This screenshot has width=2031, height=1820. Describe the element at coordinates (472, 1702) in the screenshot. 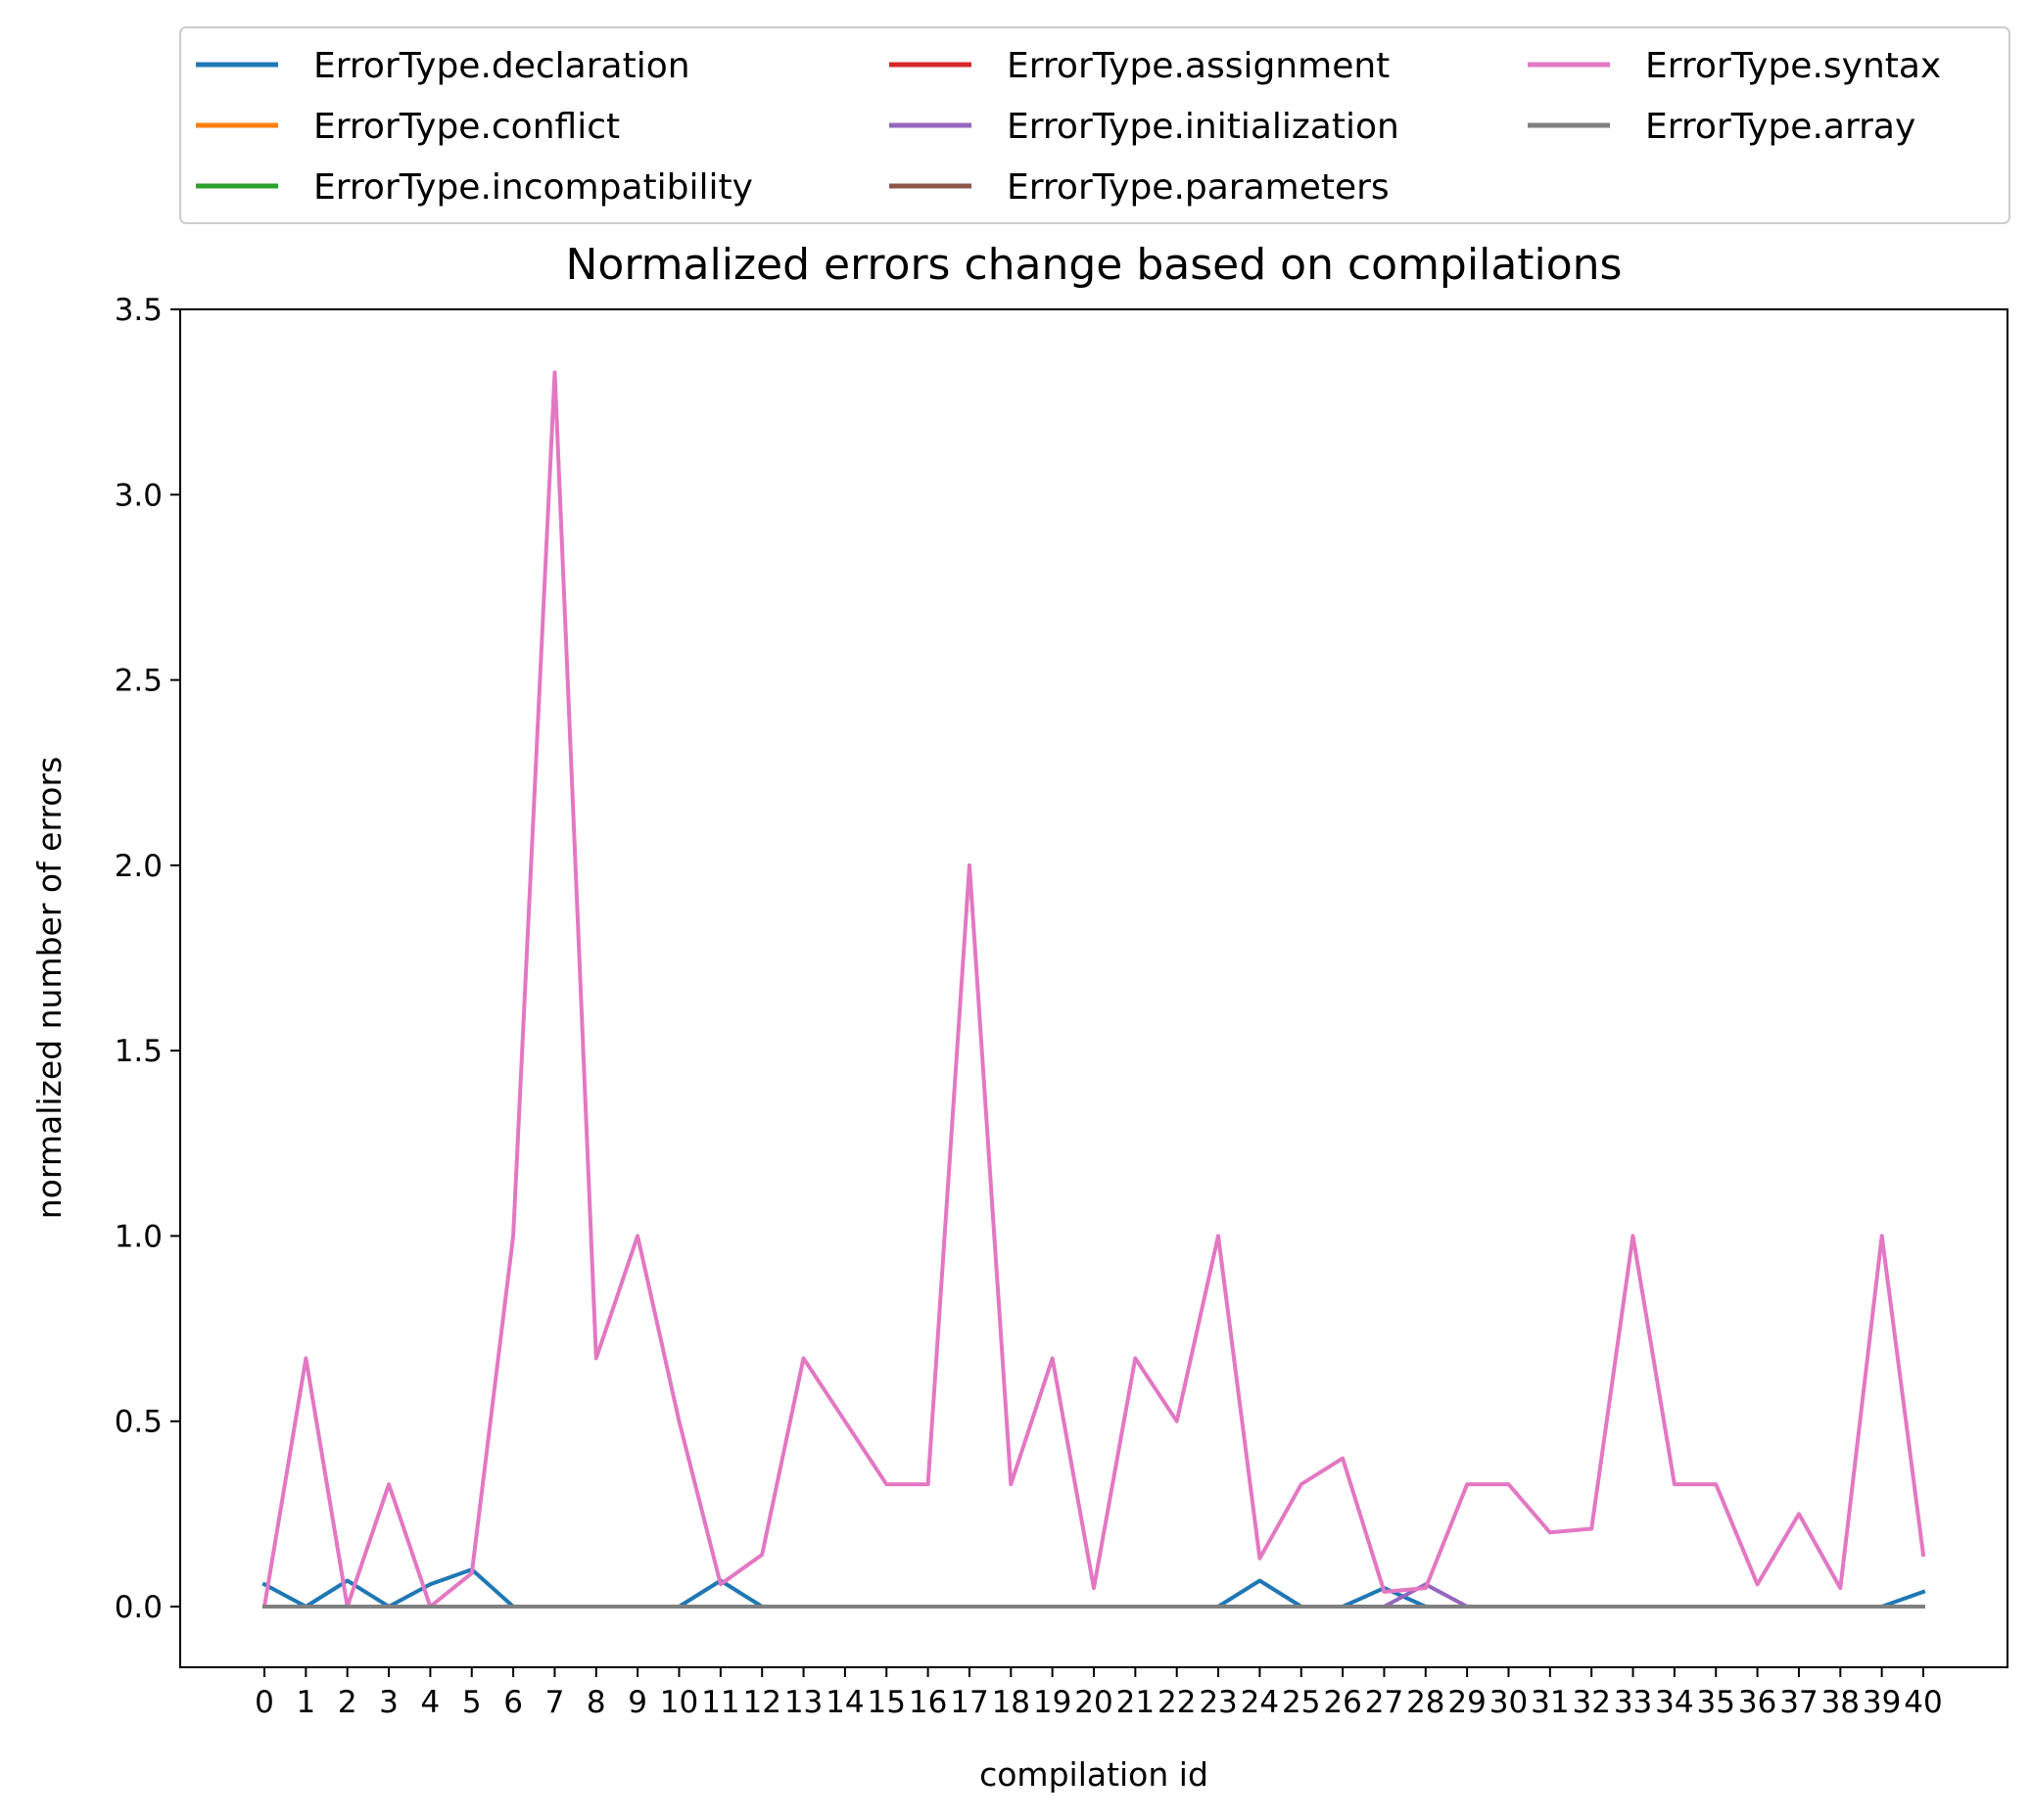

I see `x-tick-label: 5` at that location.